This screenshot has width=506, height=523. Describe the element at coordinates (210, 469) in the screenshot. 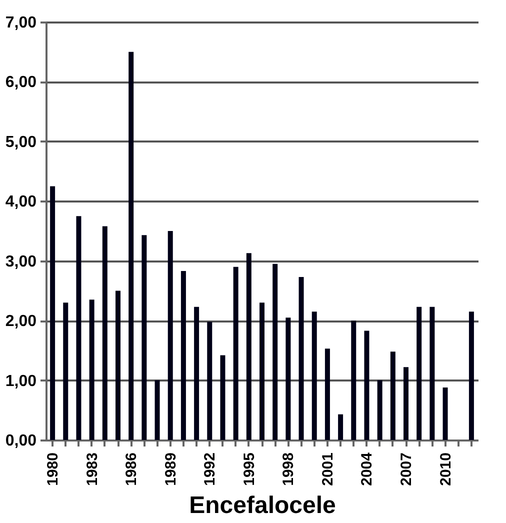

I see `x-tick-label: 1992` at that location.